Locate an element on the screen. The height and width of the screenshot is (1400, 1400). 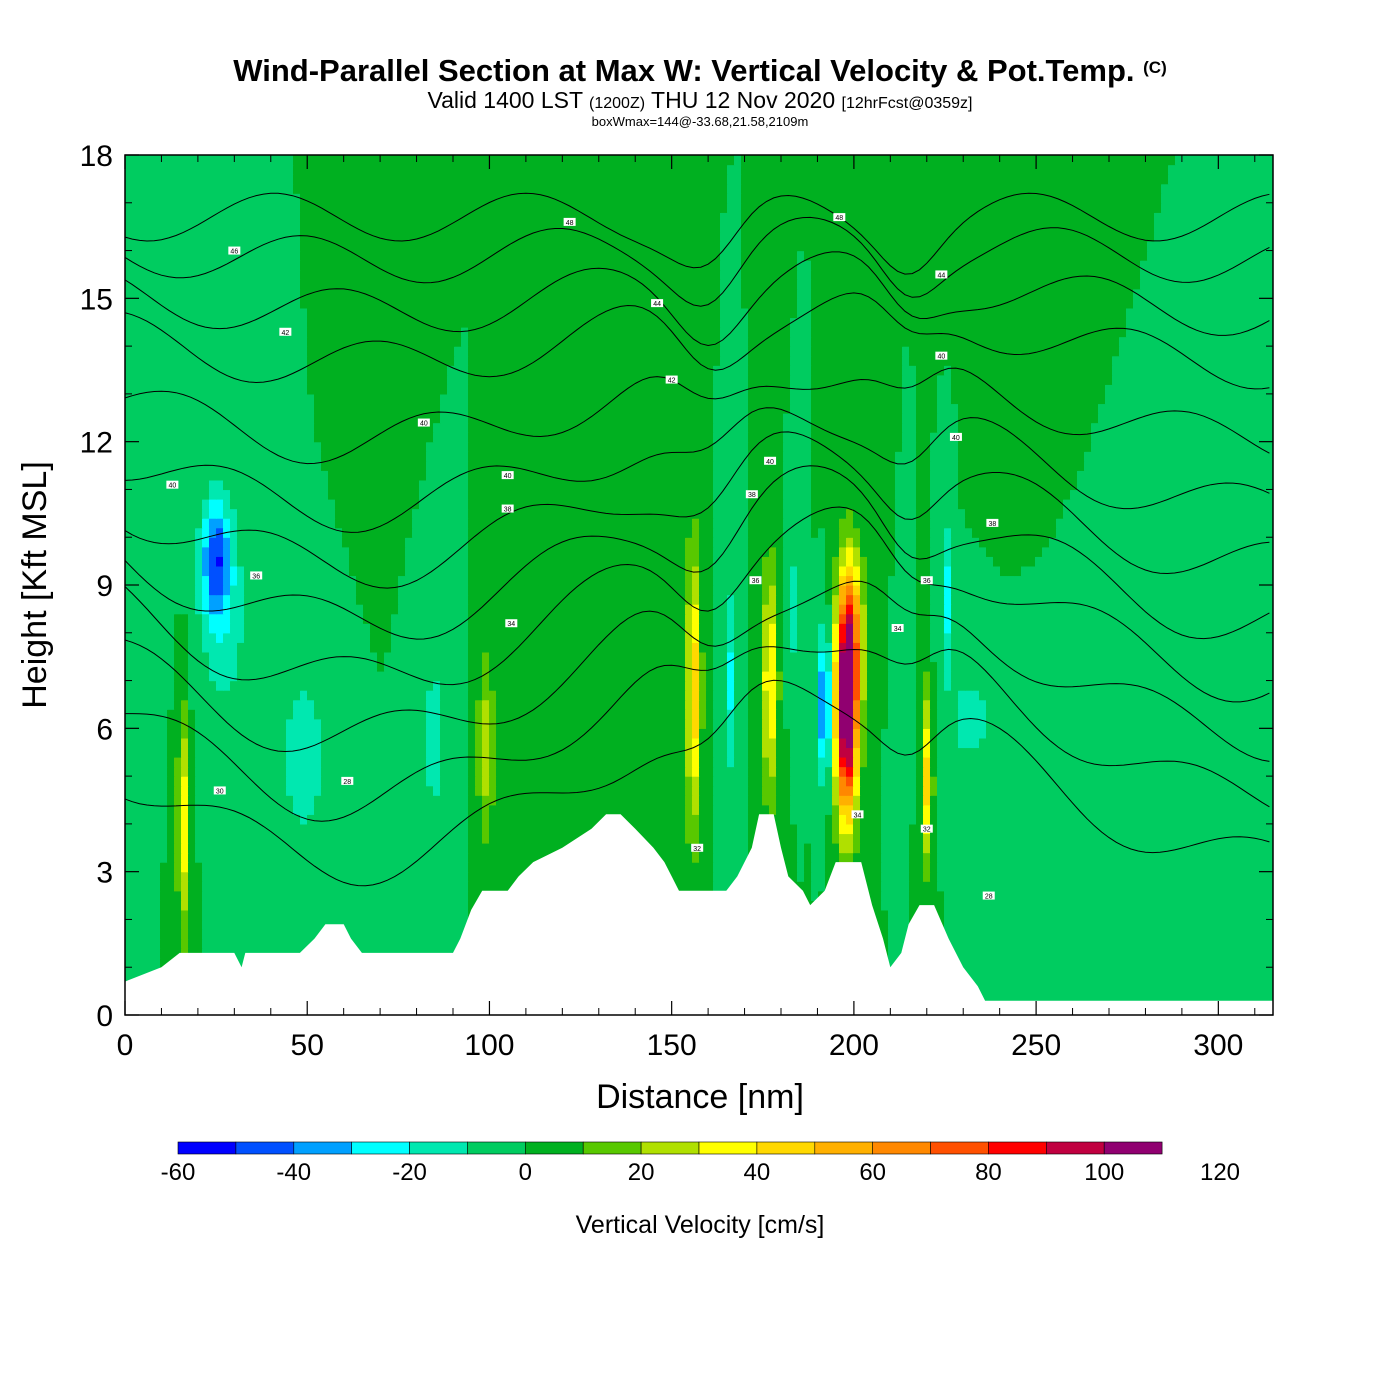
valid-date: THU 12 Nov 2020 is located at coordinates (743, 100).